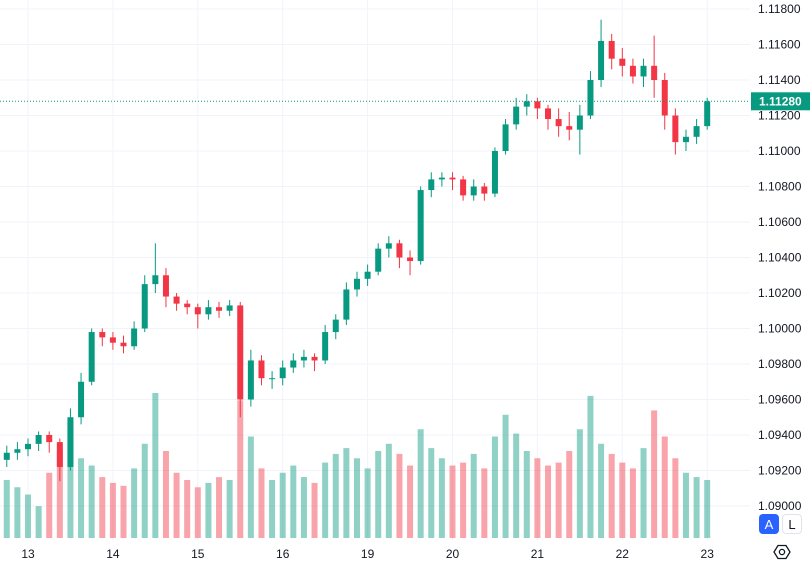 This screenshot has height=565, width=810. I want to click on time-tick-label: 20, so click(453, 554).